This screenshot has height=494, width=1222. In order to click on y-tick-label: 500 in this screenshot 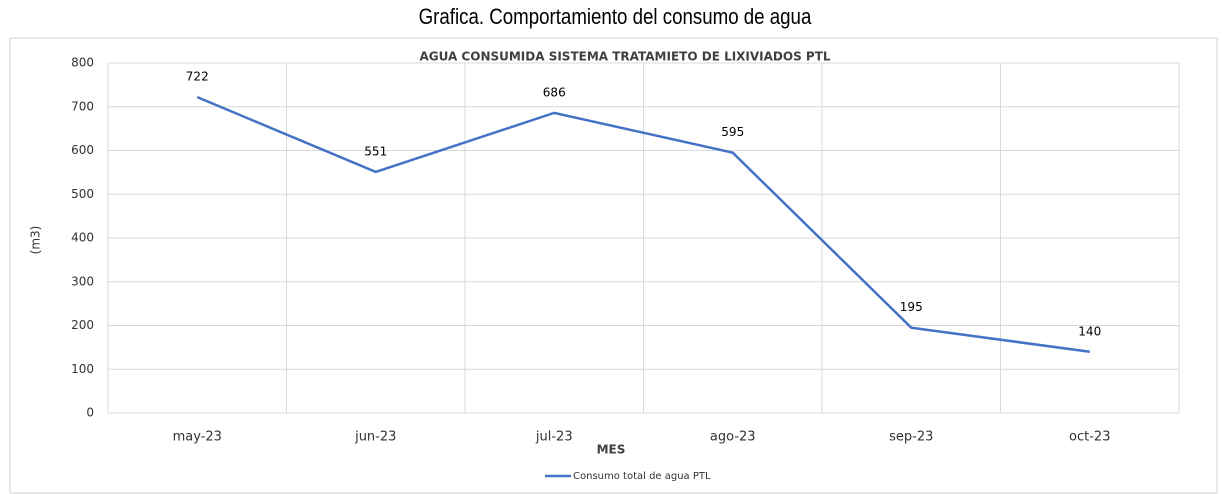, I will do `click(82, 194)`.